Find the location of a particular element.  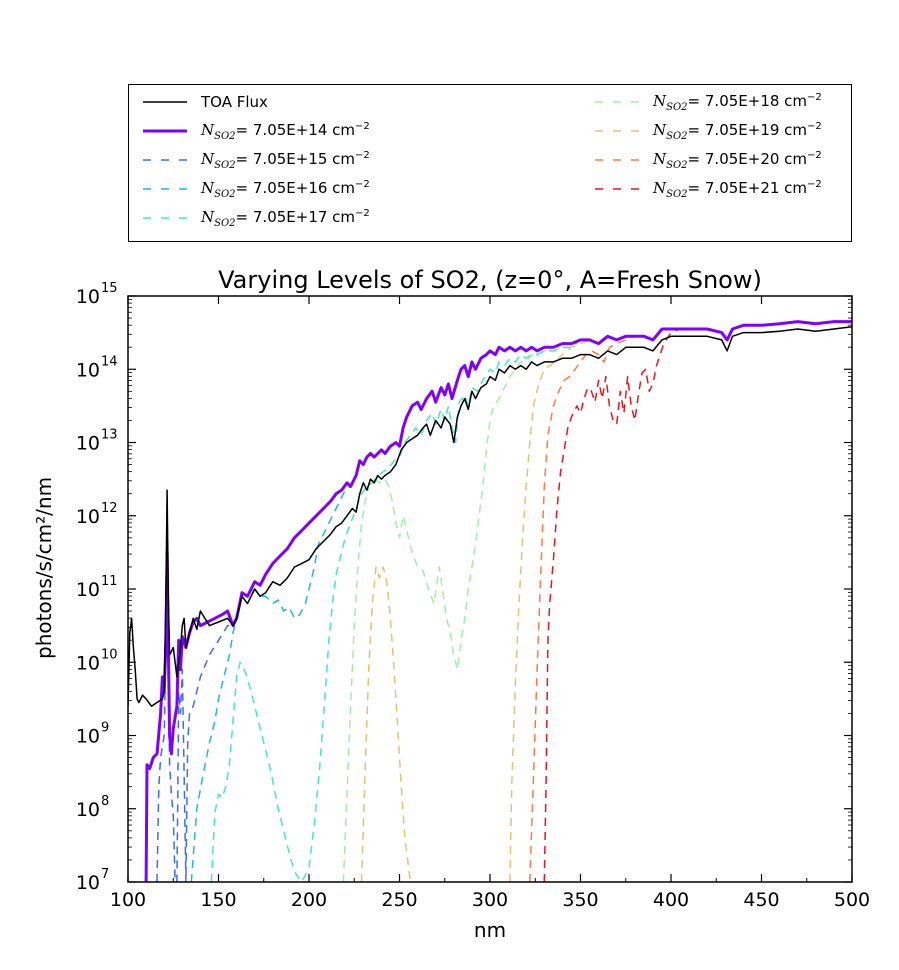

legend-label: NSO2= 7.05E+18 cm−2 is located at coordinates (737, 102).